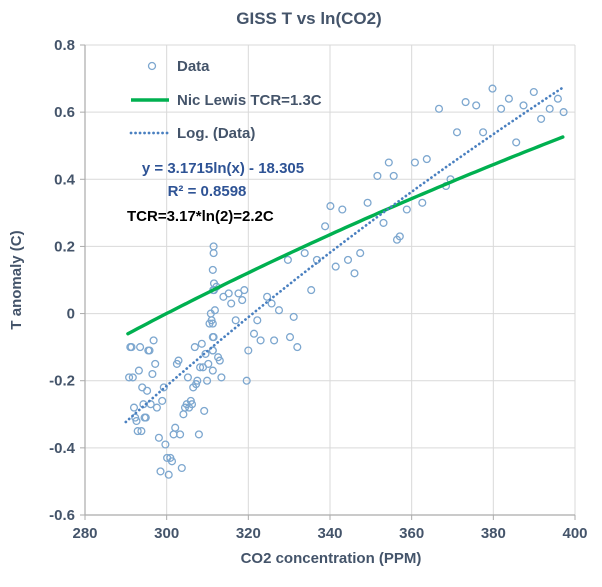 This screenshot has height=587, width=602. What do you see at coordinates (65, 179) in the screenshot?
I see `y-tick-label: 0.4` at bounding box center [65, 179].